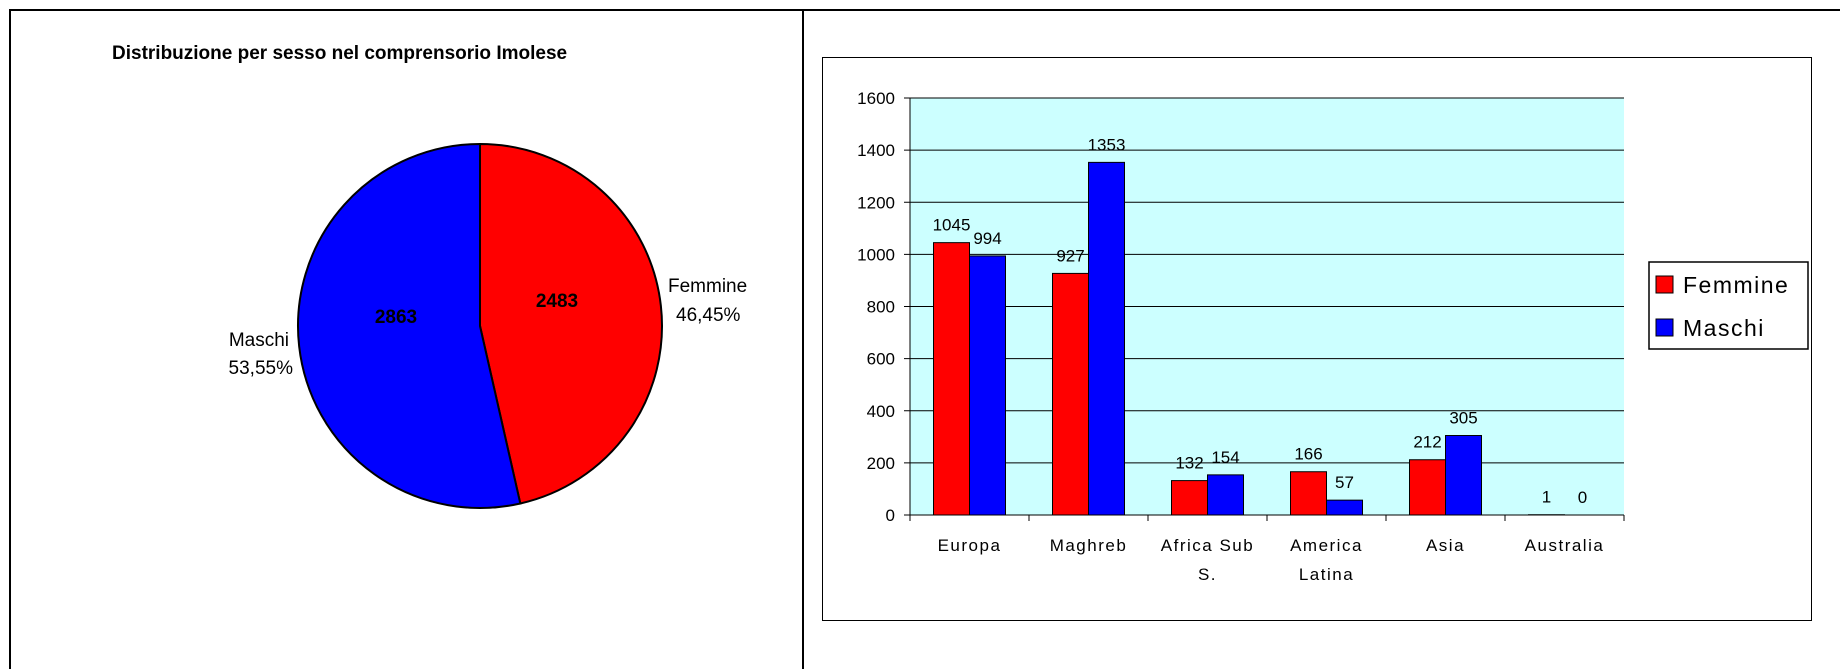 This screenshot has height=669, width=1840. What do you see at coordinates (876, 254) in the screenshot?
I see `y-tick-label: 1000` at bounding box center [876, 254].